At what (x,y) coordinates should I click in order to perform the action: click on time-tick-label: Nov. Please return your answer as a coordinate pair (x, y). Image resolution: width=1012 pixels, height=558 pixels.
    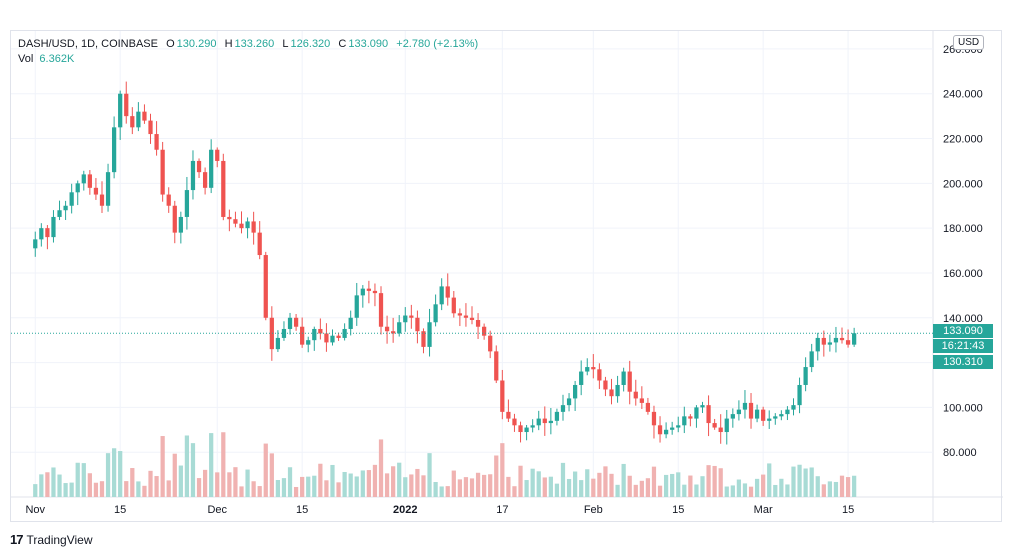
    Looking at the image, I should click on (35, 510).